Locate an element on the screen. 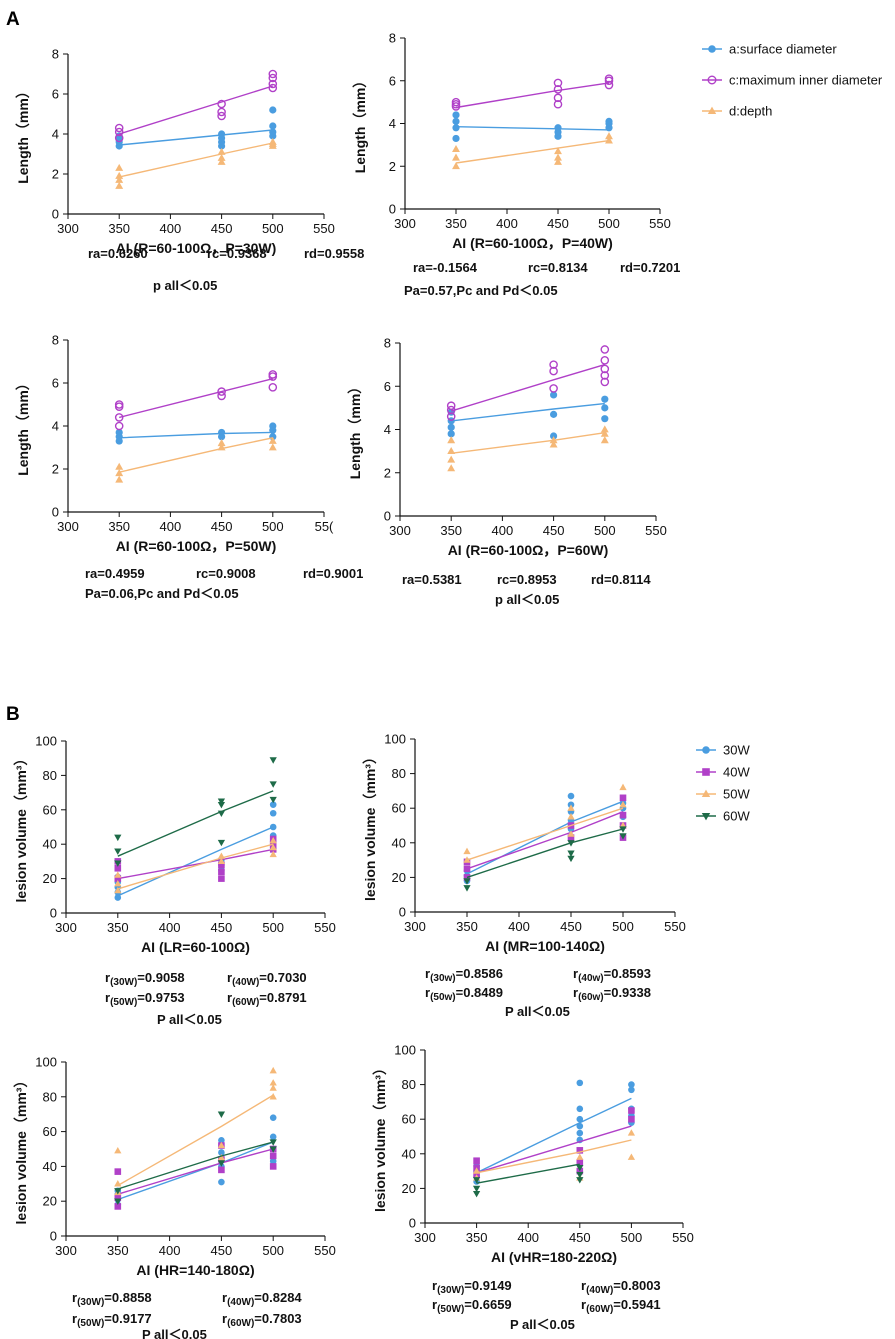  stat-annotation: r(40w)=0.8593 is located at coordinates (612, 975).